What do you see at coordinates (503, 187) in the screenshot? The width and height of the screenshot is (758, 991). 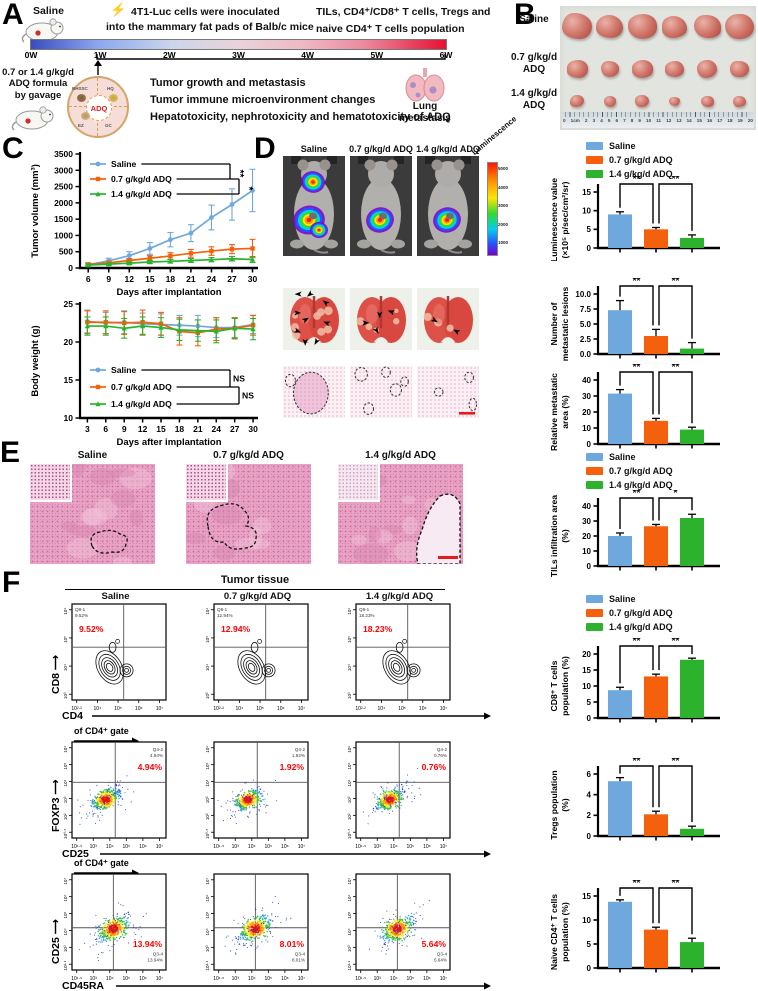 I see `colorbar-tick: 4000` at bounding box center [503, 187].